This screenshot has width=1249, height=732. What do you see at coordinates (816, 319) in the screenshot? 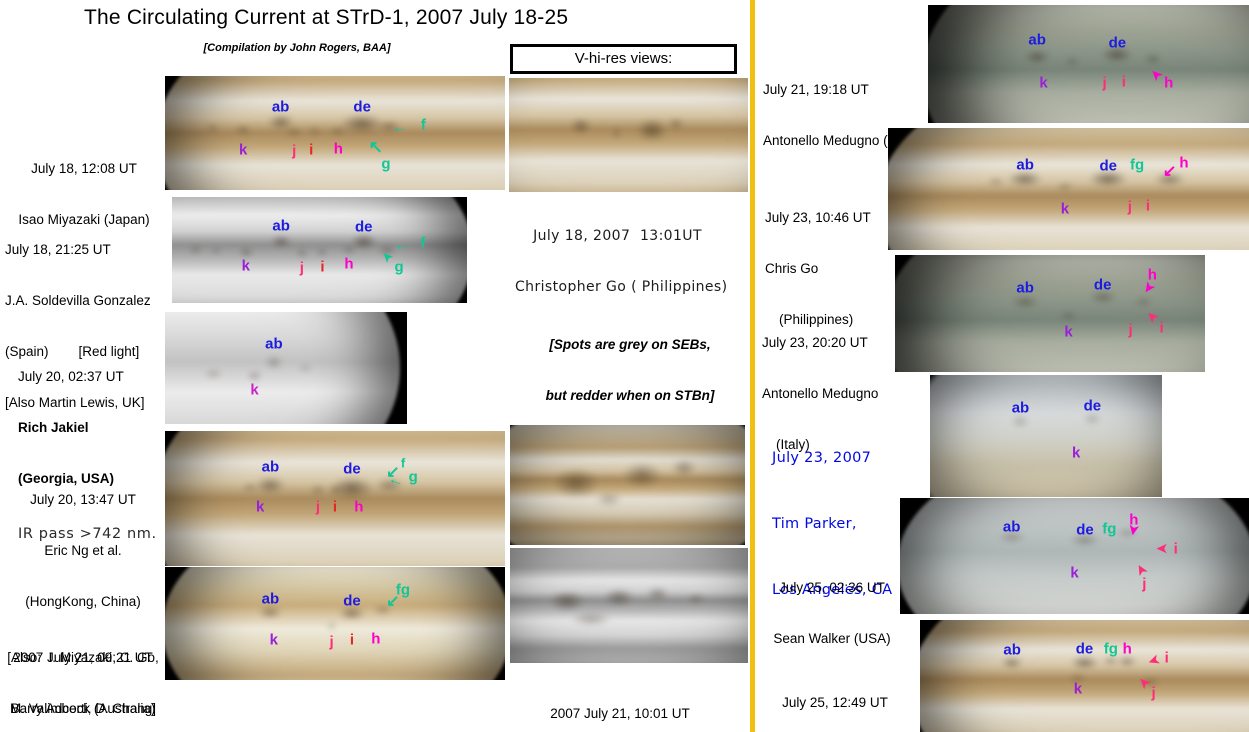
I see `obs-location: (Philippines)` at bounding box center [816, 319].